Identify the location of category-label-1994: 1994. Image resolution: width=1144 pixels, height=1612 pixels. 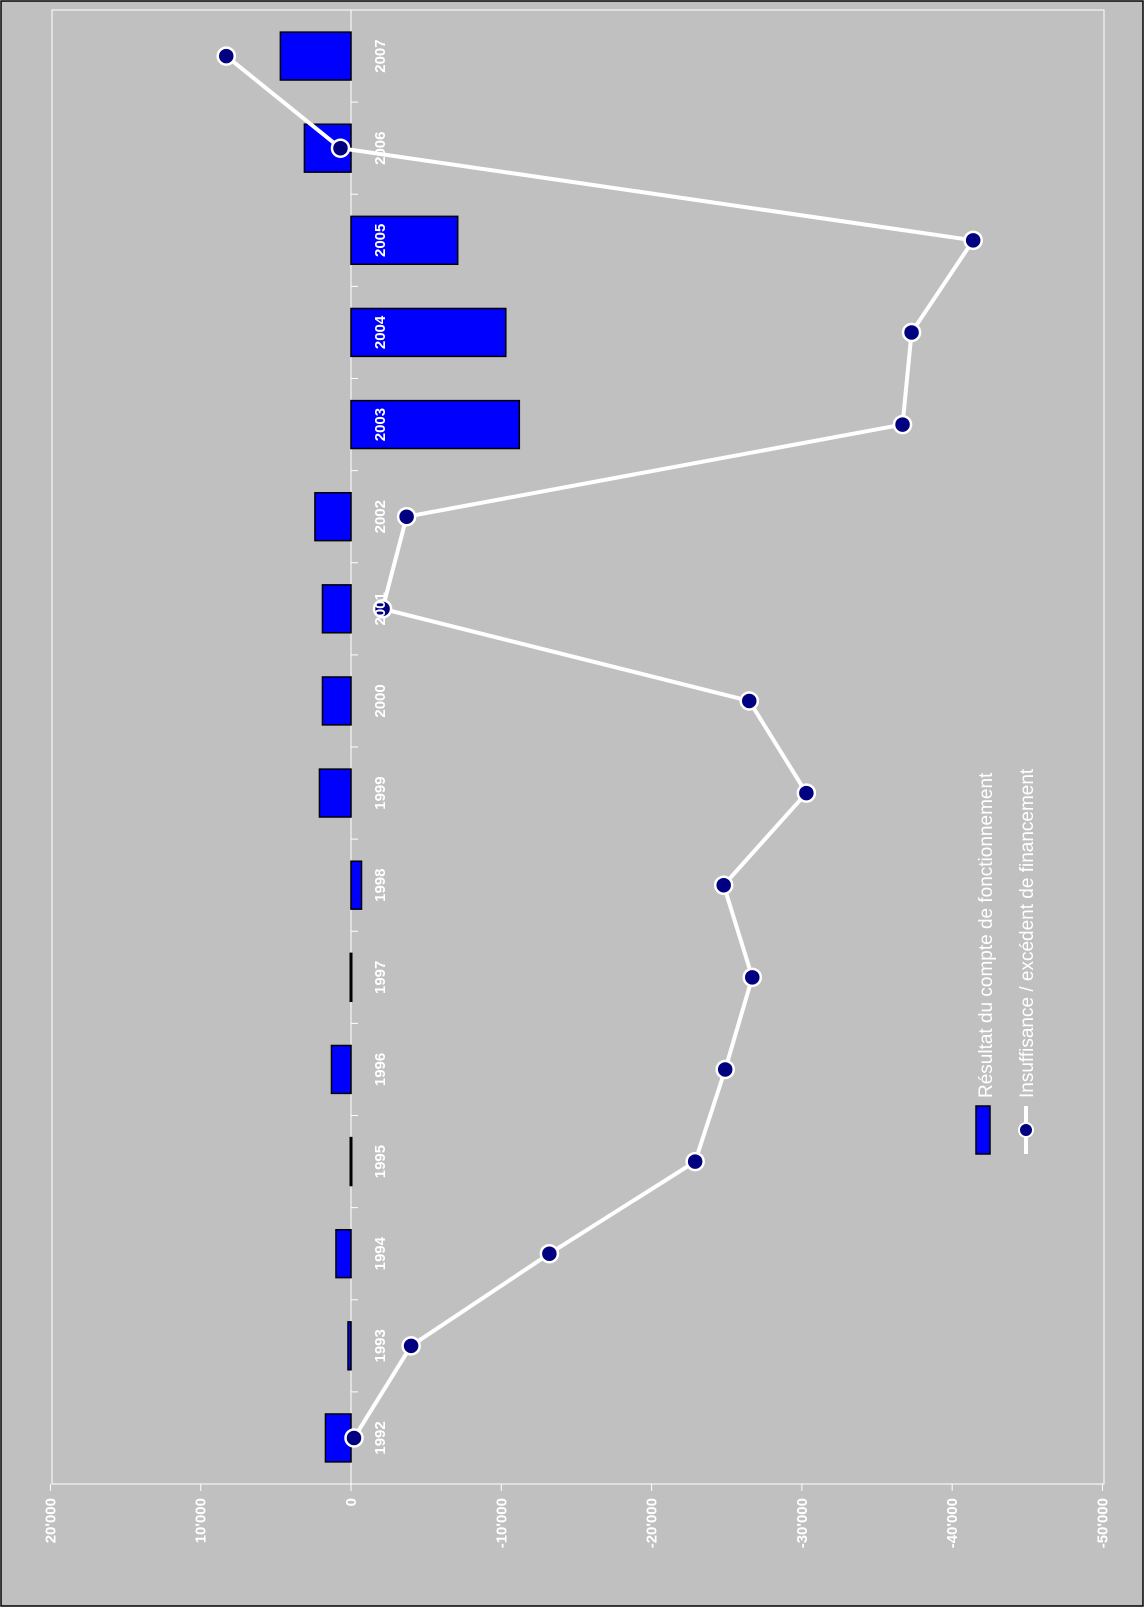
(380, 1253).